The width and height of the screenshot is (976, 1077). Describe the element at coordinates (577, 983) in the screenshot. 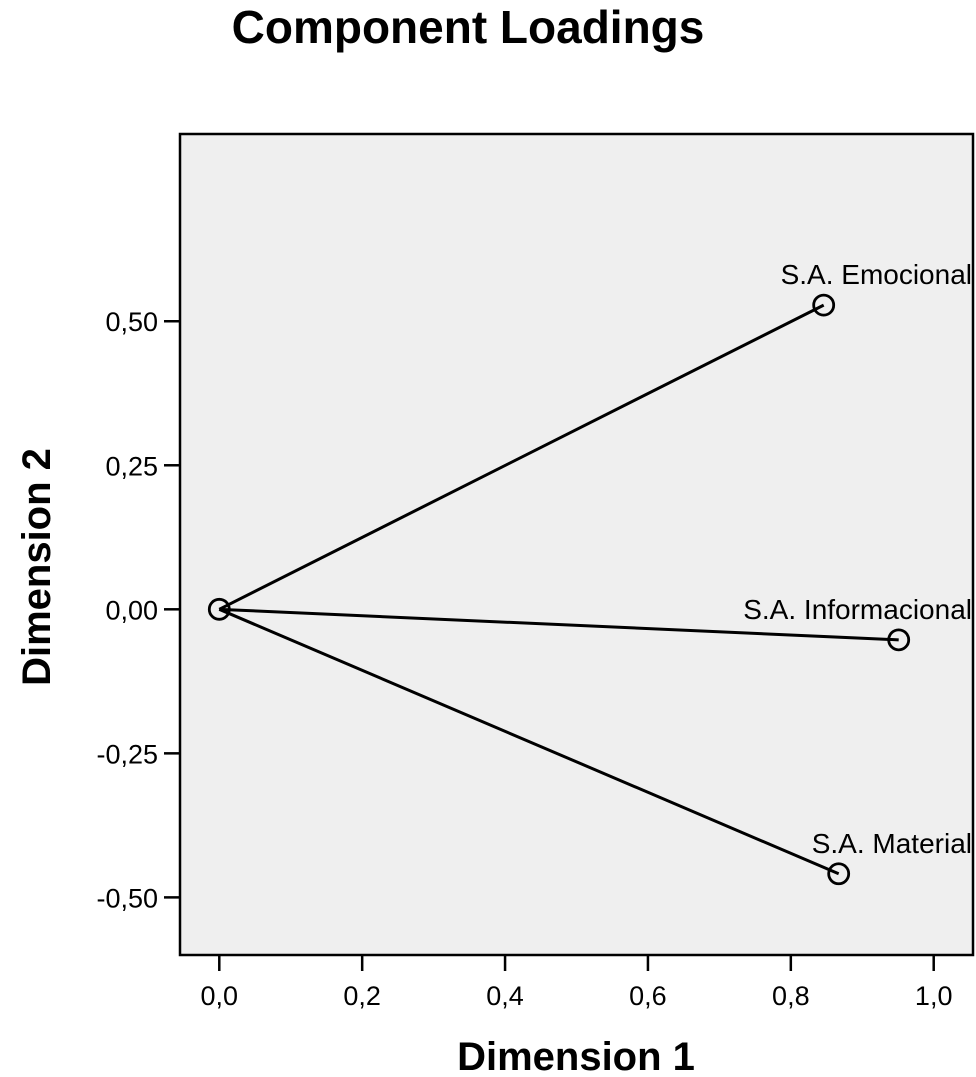

I see `x-axis: 0,0 0,2 0,4 0,6 0,8 1,0` at that location.